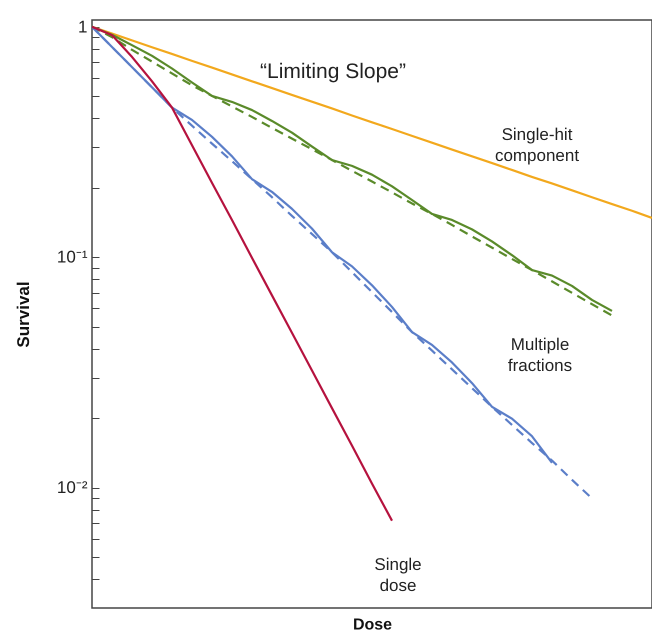  I want to click on y-tick-label: 10⁻¹, so click(72, 257).